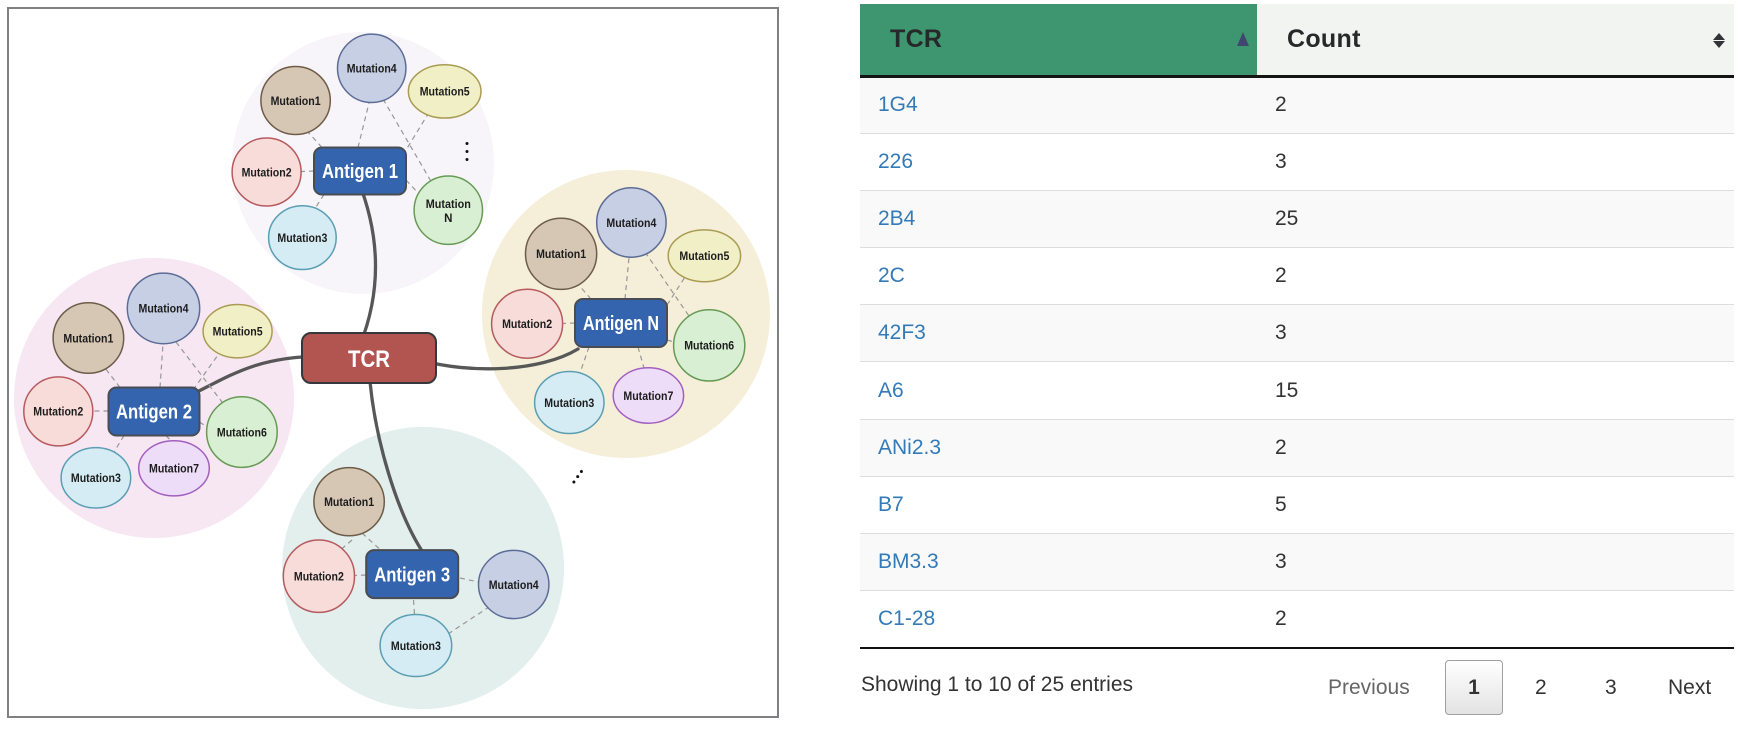  I want to click on svg-text: TCR, so click(369, 359).